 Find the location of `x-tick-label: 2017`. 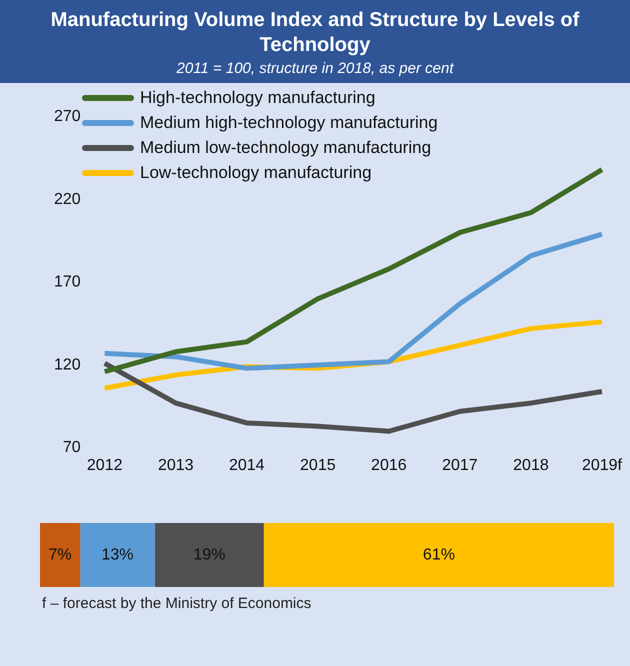

x-tick-label: 2017 is located at coordinates (460, 465).